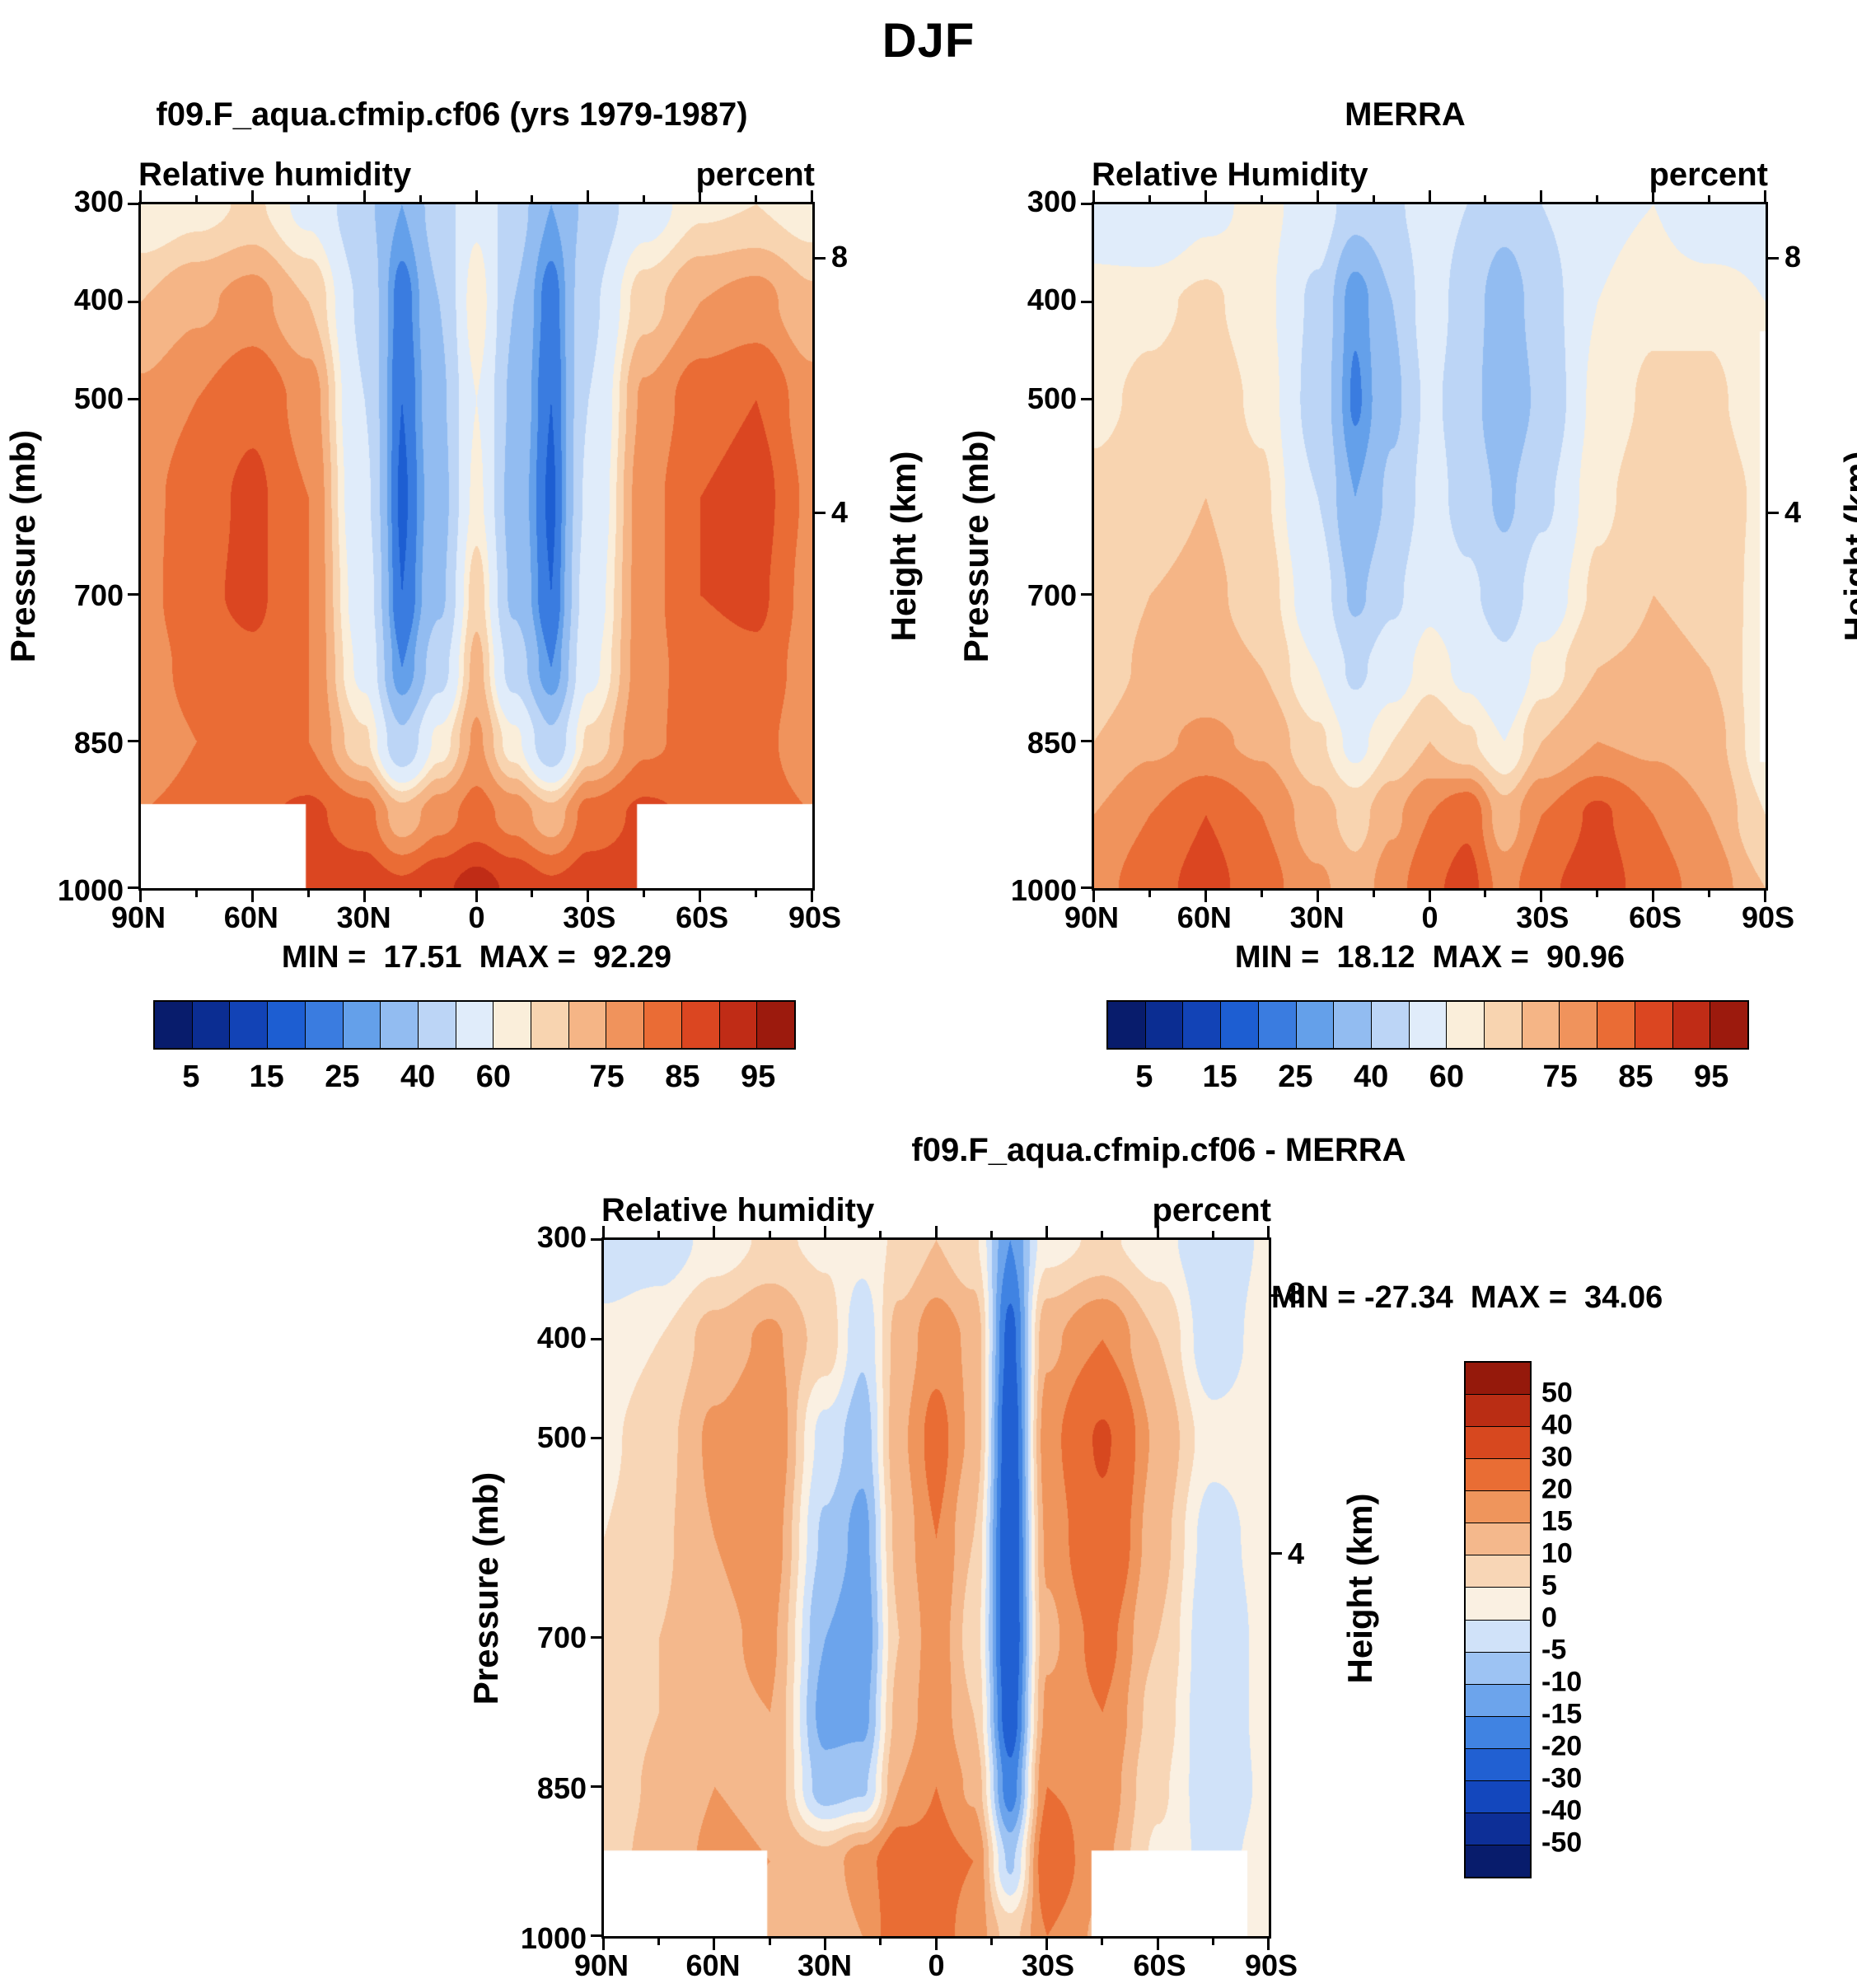  What do you see at coordinates (69, 546) in the screenshot?
I see `pressure-axis: Pressure (mb) 300 400 500 700 850 1000` at bounding box center [69, 546].